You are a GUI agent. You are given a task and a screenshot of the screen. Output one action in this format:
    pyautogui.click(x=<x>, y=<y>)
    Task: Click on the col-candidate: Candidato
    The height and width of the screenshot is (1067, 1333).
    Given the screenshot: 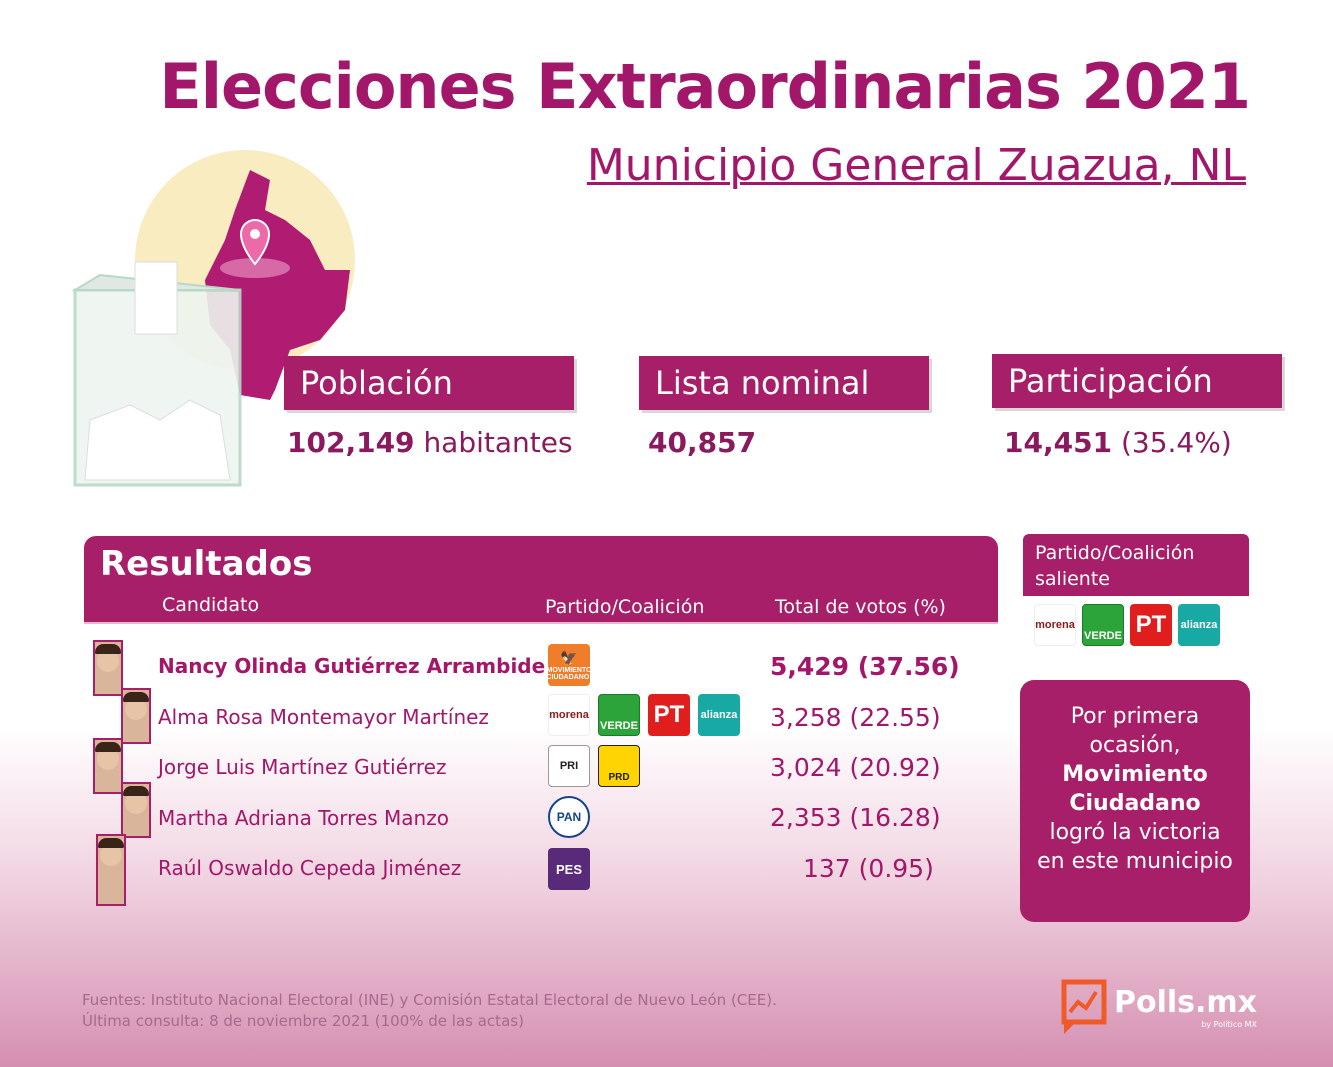 What is the action you would take?
    pyautogui.click(x=211, y=605)
    